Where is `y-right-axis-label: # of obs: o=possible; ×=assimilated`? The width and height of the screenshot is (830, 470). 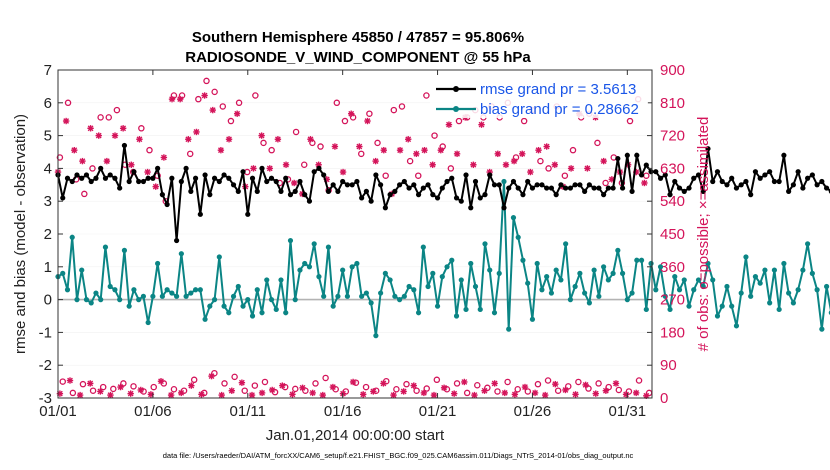 y-right-axis-label: # of obs: o=possible; ×=assimilated is located at coordinates (703, 234).